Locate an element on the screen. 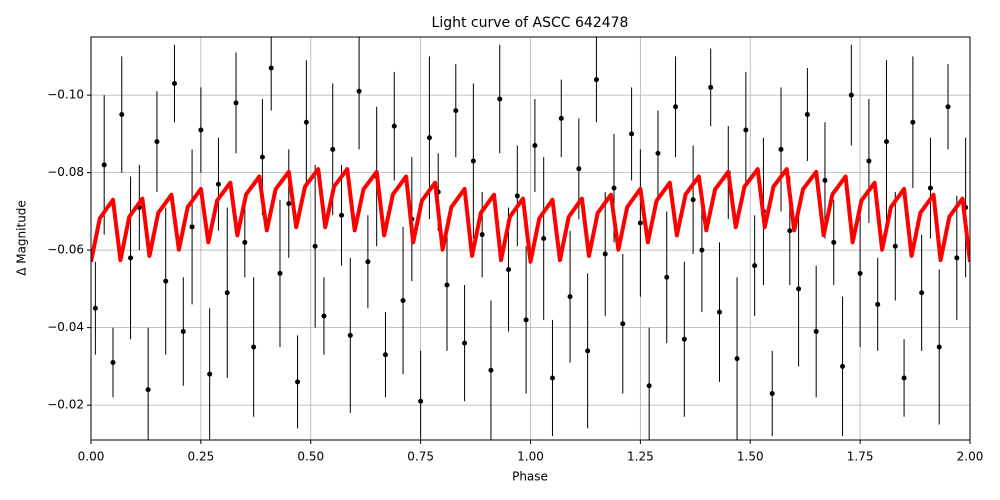 This screenshot has height=500, width=1000. chart-title: Light curve of ASCC 642478 is located at coordinates (530, 23).